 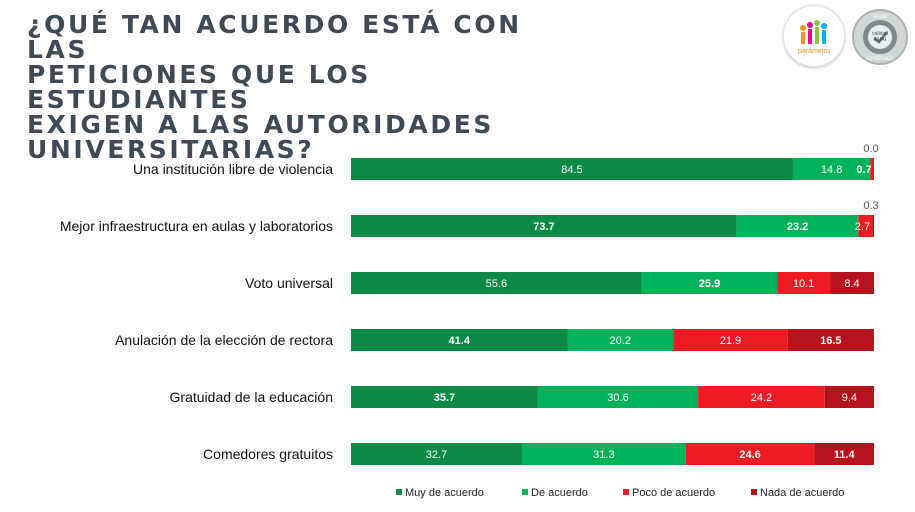 What do you see at coordinates (880, 59) in the screenshot?
I see `logo-right-bottom-text: certificado` at bounding box center [880, 59].